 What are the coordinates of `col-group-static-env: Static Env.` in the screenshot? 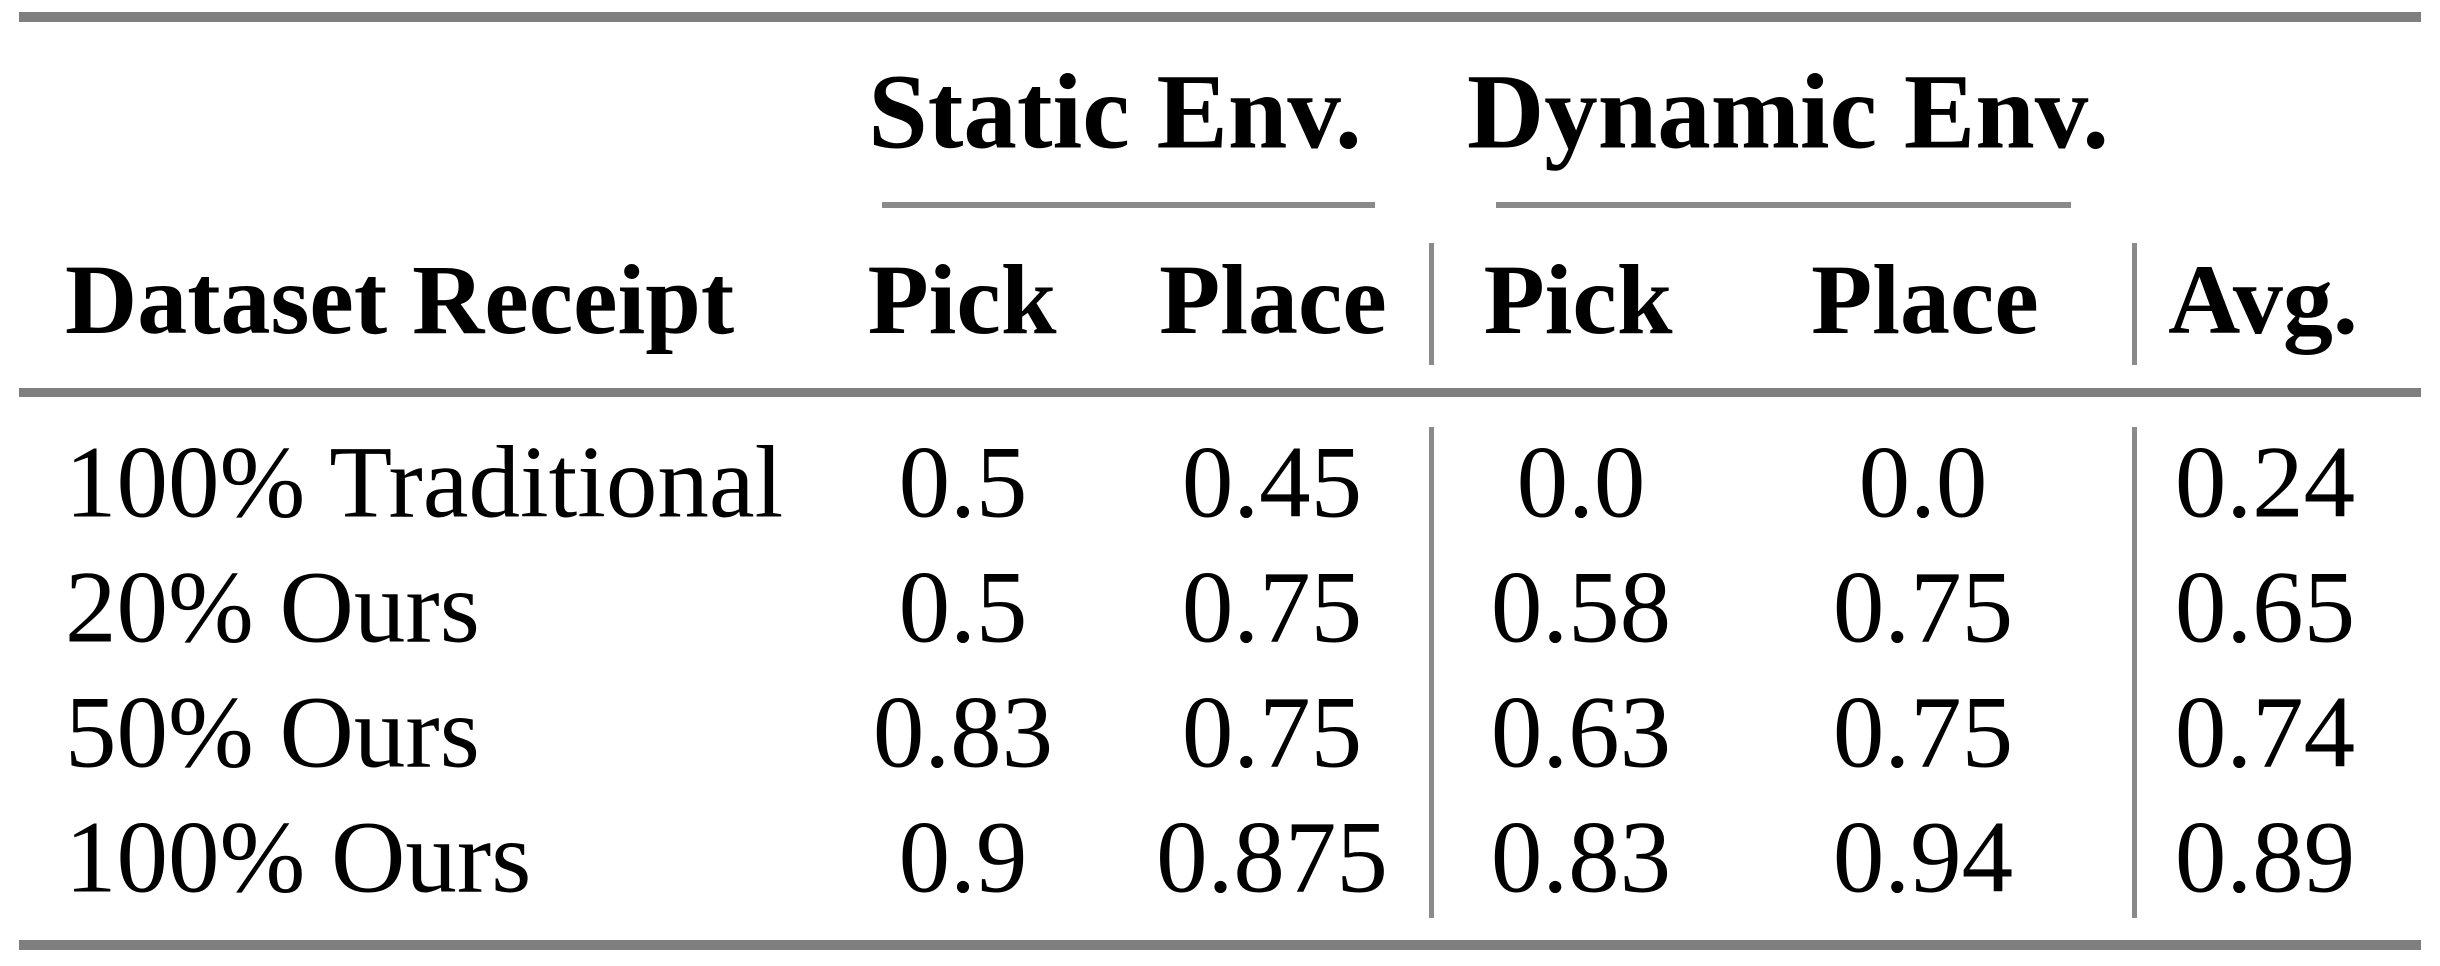 It's located at (1115, 112).